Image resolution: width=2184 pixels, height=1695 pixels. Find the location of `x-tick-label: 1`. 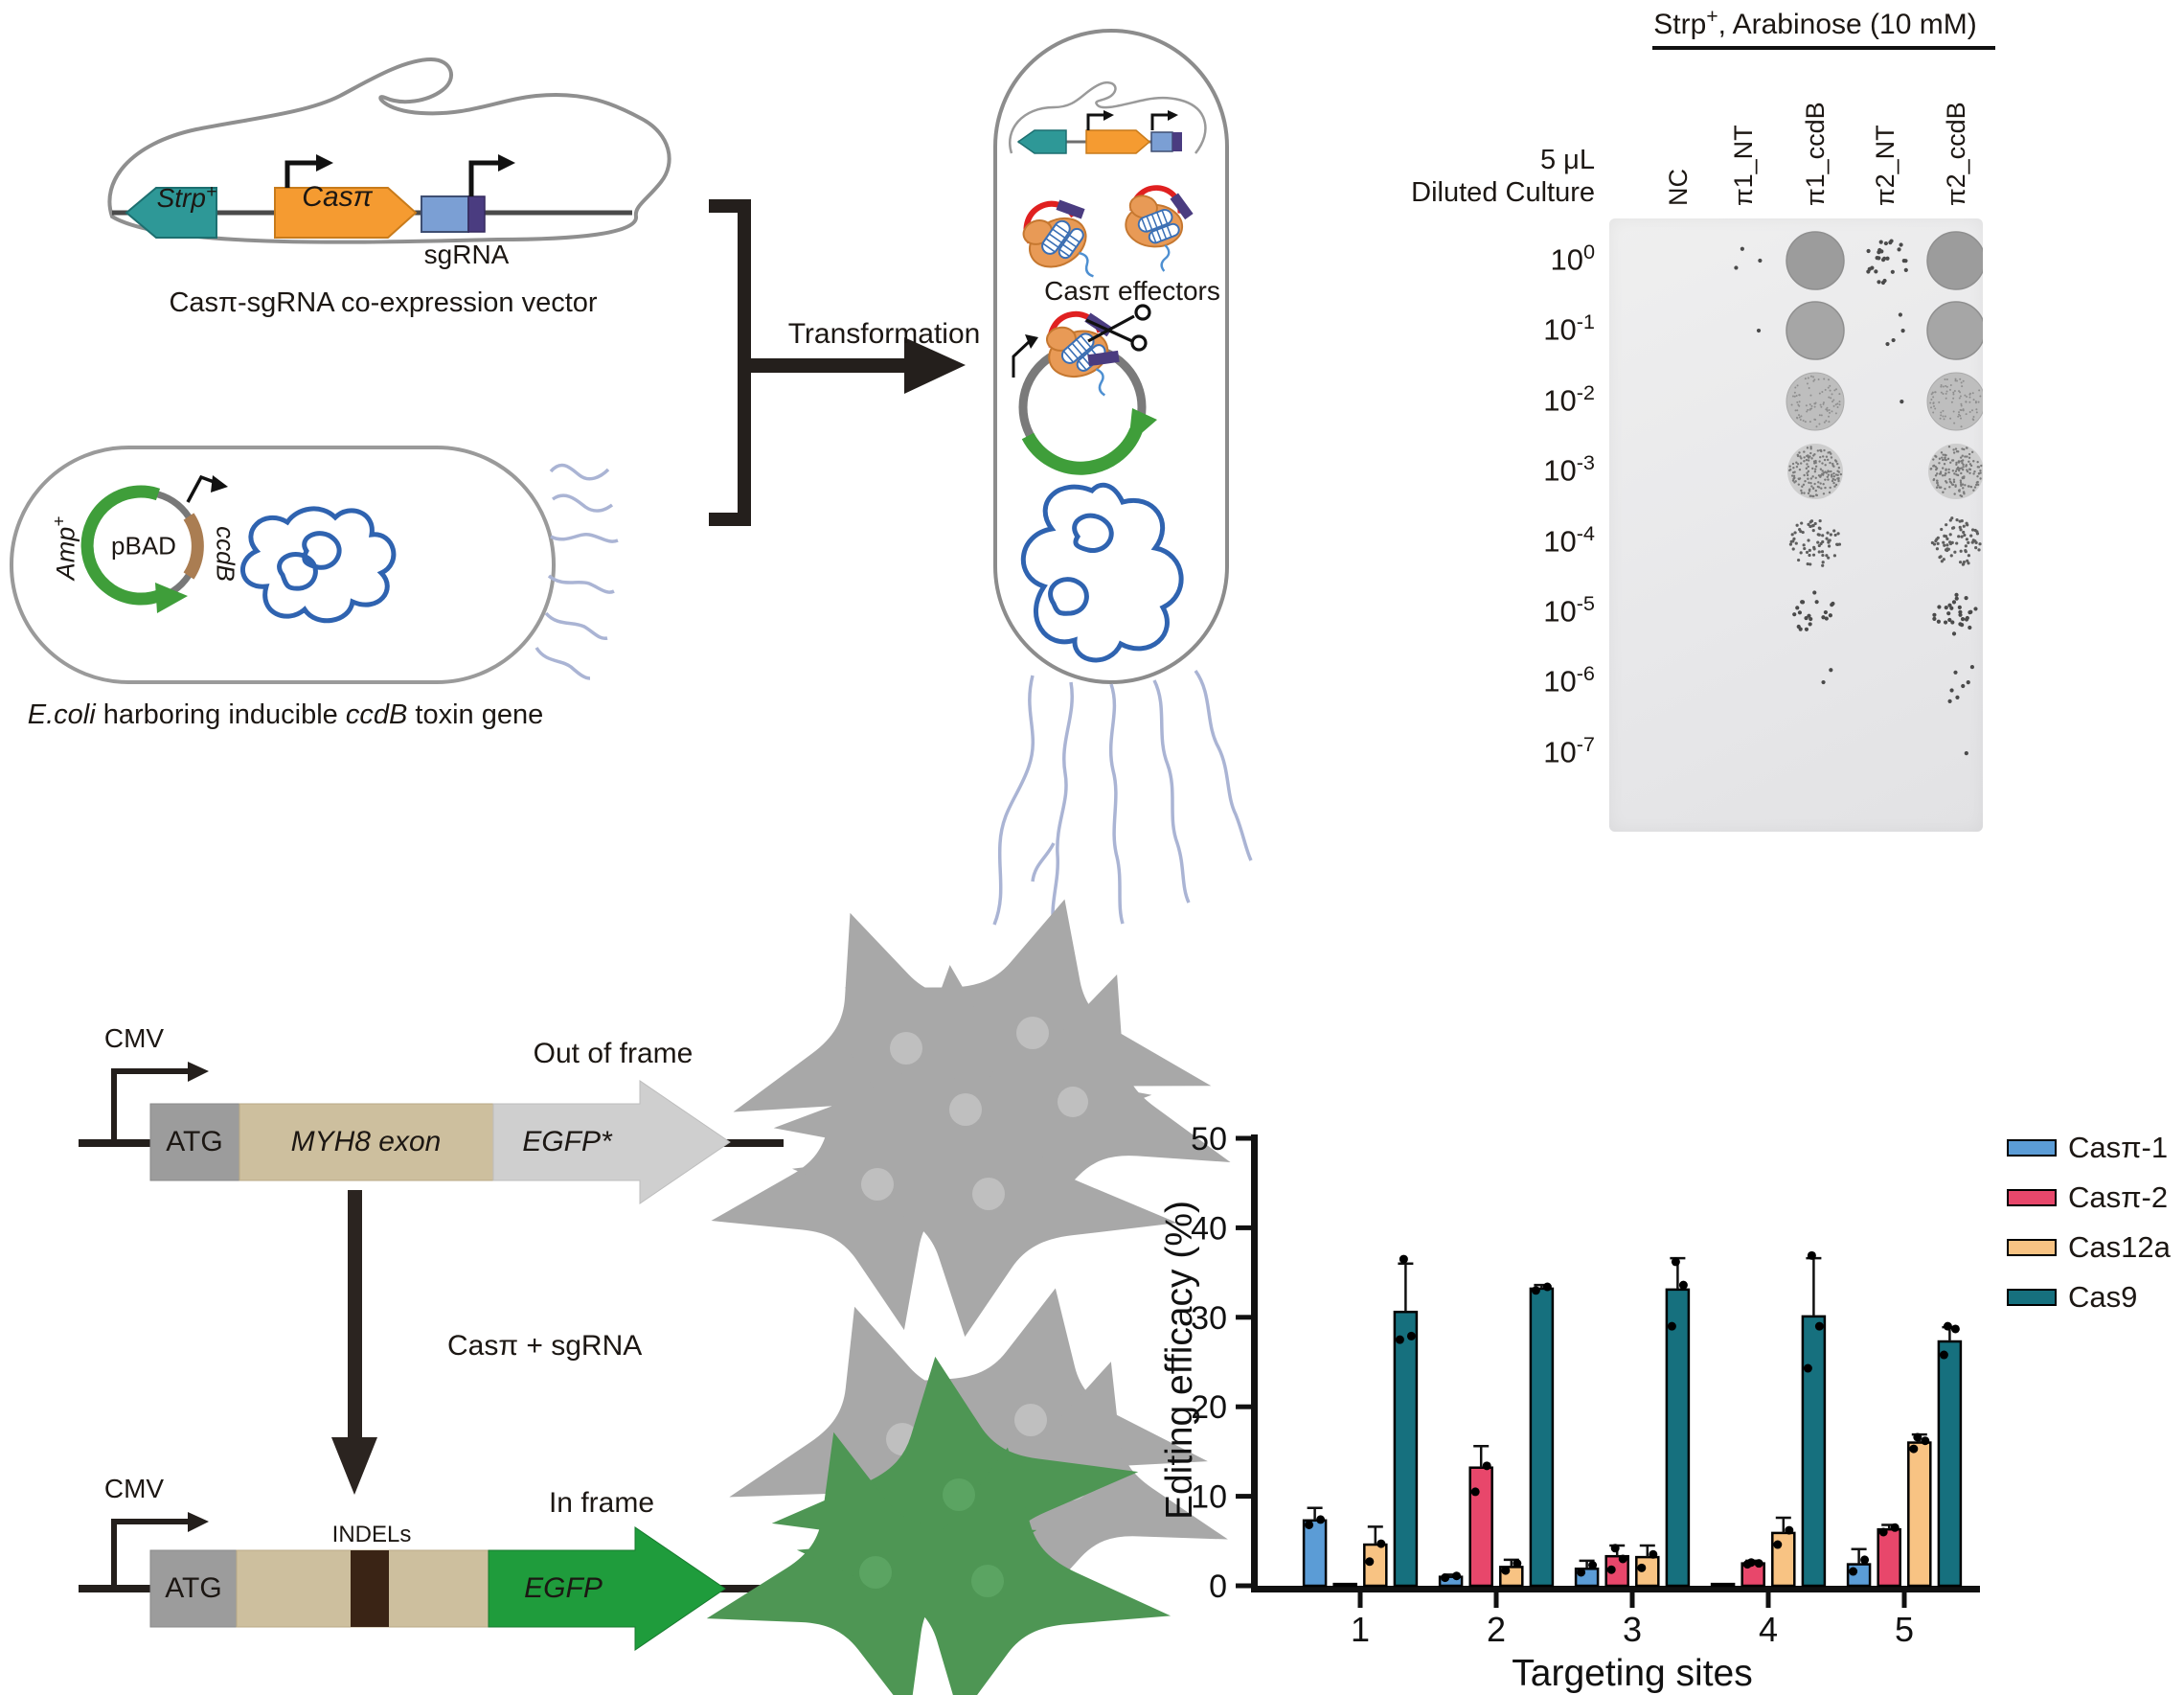

x-tick-label: 1 is located at coordinates (1361, 1630).